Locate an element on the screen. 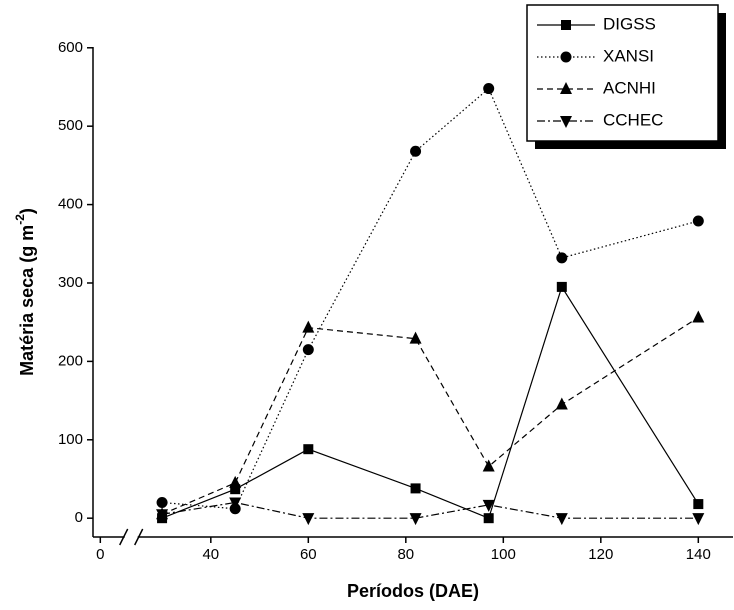 This screenshot has width=734, height=610. x-tick-label: 100 is located at coordinates (503, 554).